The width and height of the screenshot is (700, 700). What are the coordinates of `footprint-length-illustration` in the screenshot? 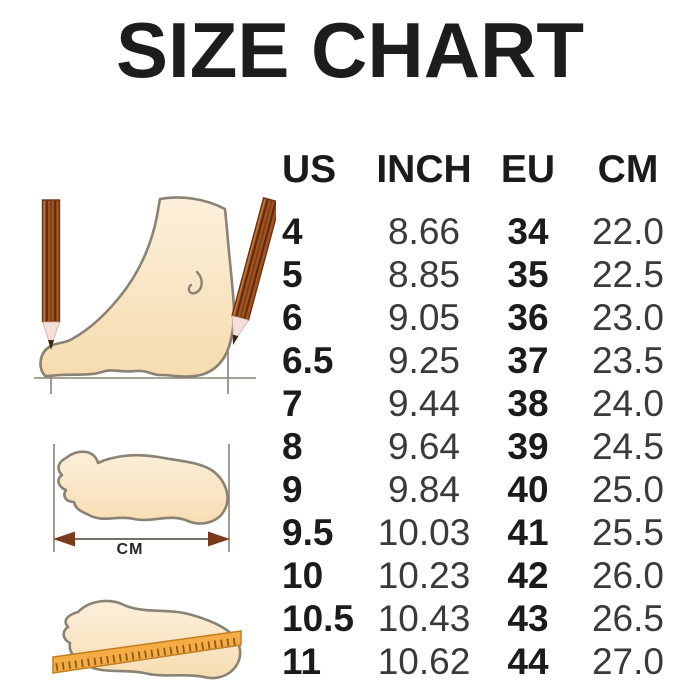 It's located at (141, 498).